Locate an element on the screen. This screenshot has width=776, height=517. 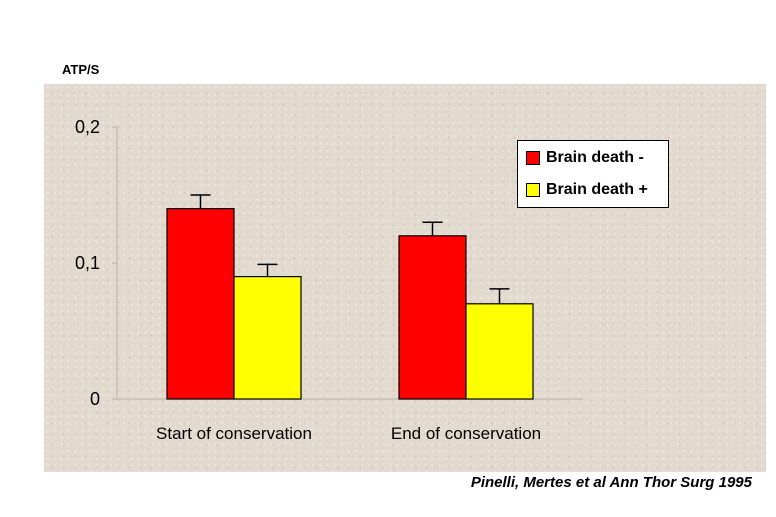
legend-swatch-red is located at coordinates (533, 158).